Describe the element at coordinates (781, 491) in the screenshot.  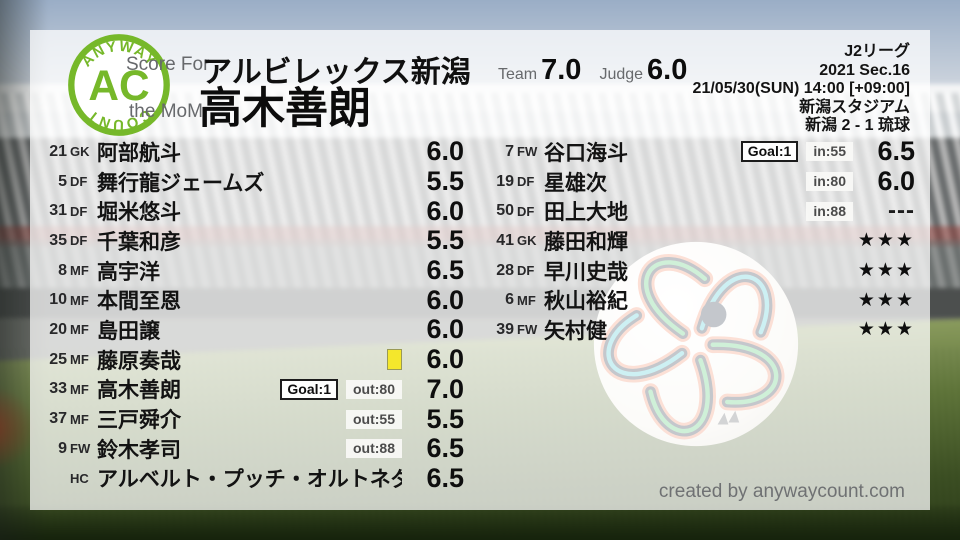
I see `credit-text: created by anywaycount.com` at that location.